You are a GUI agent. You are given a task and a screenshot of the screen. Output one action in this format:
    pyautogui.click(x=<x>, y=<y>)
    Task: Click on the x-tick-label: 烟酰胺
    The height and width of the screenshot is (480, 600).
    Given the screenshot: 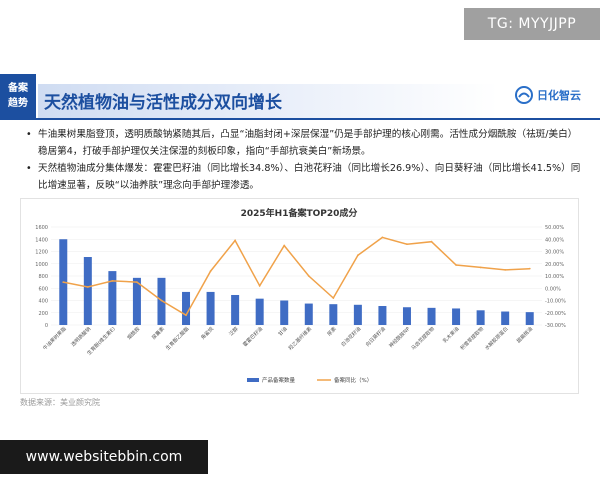 What is the action you would take?
    pyautogui.click(x=134, y=333)
    